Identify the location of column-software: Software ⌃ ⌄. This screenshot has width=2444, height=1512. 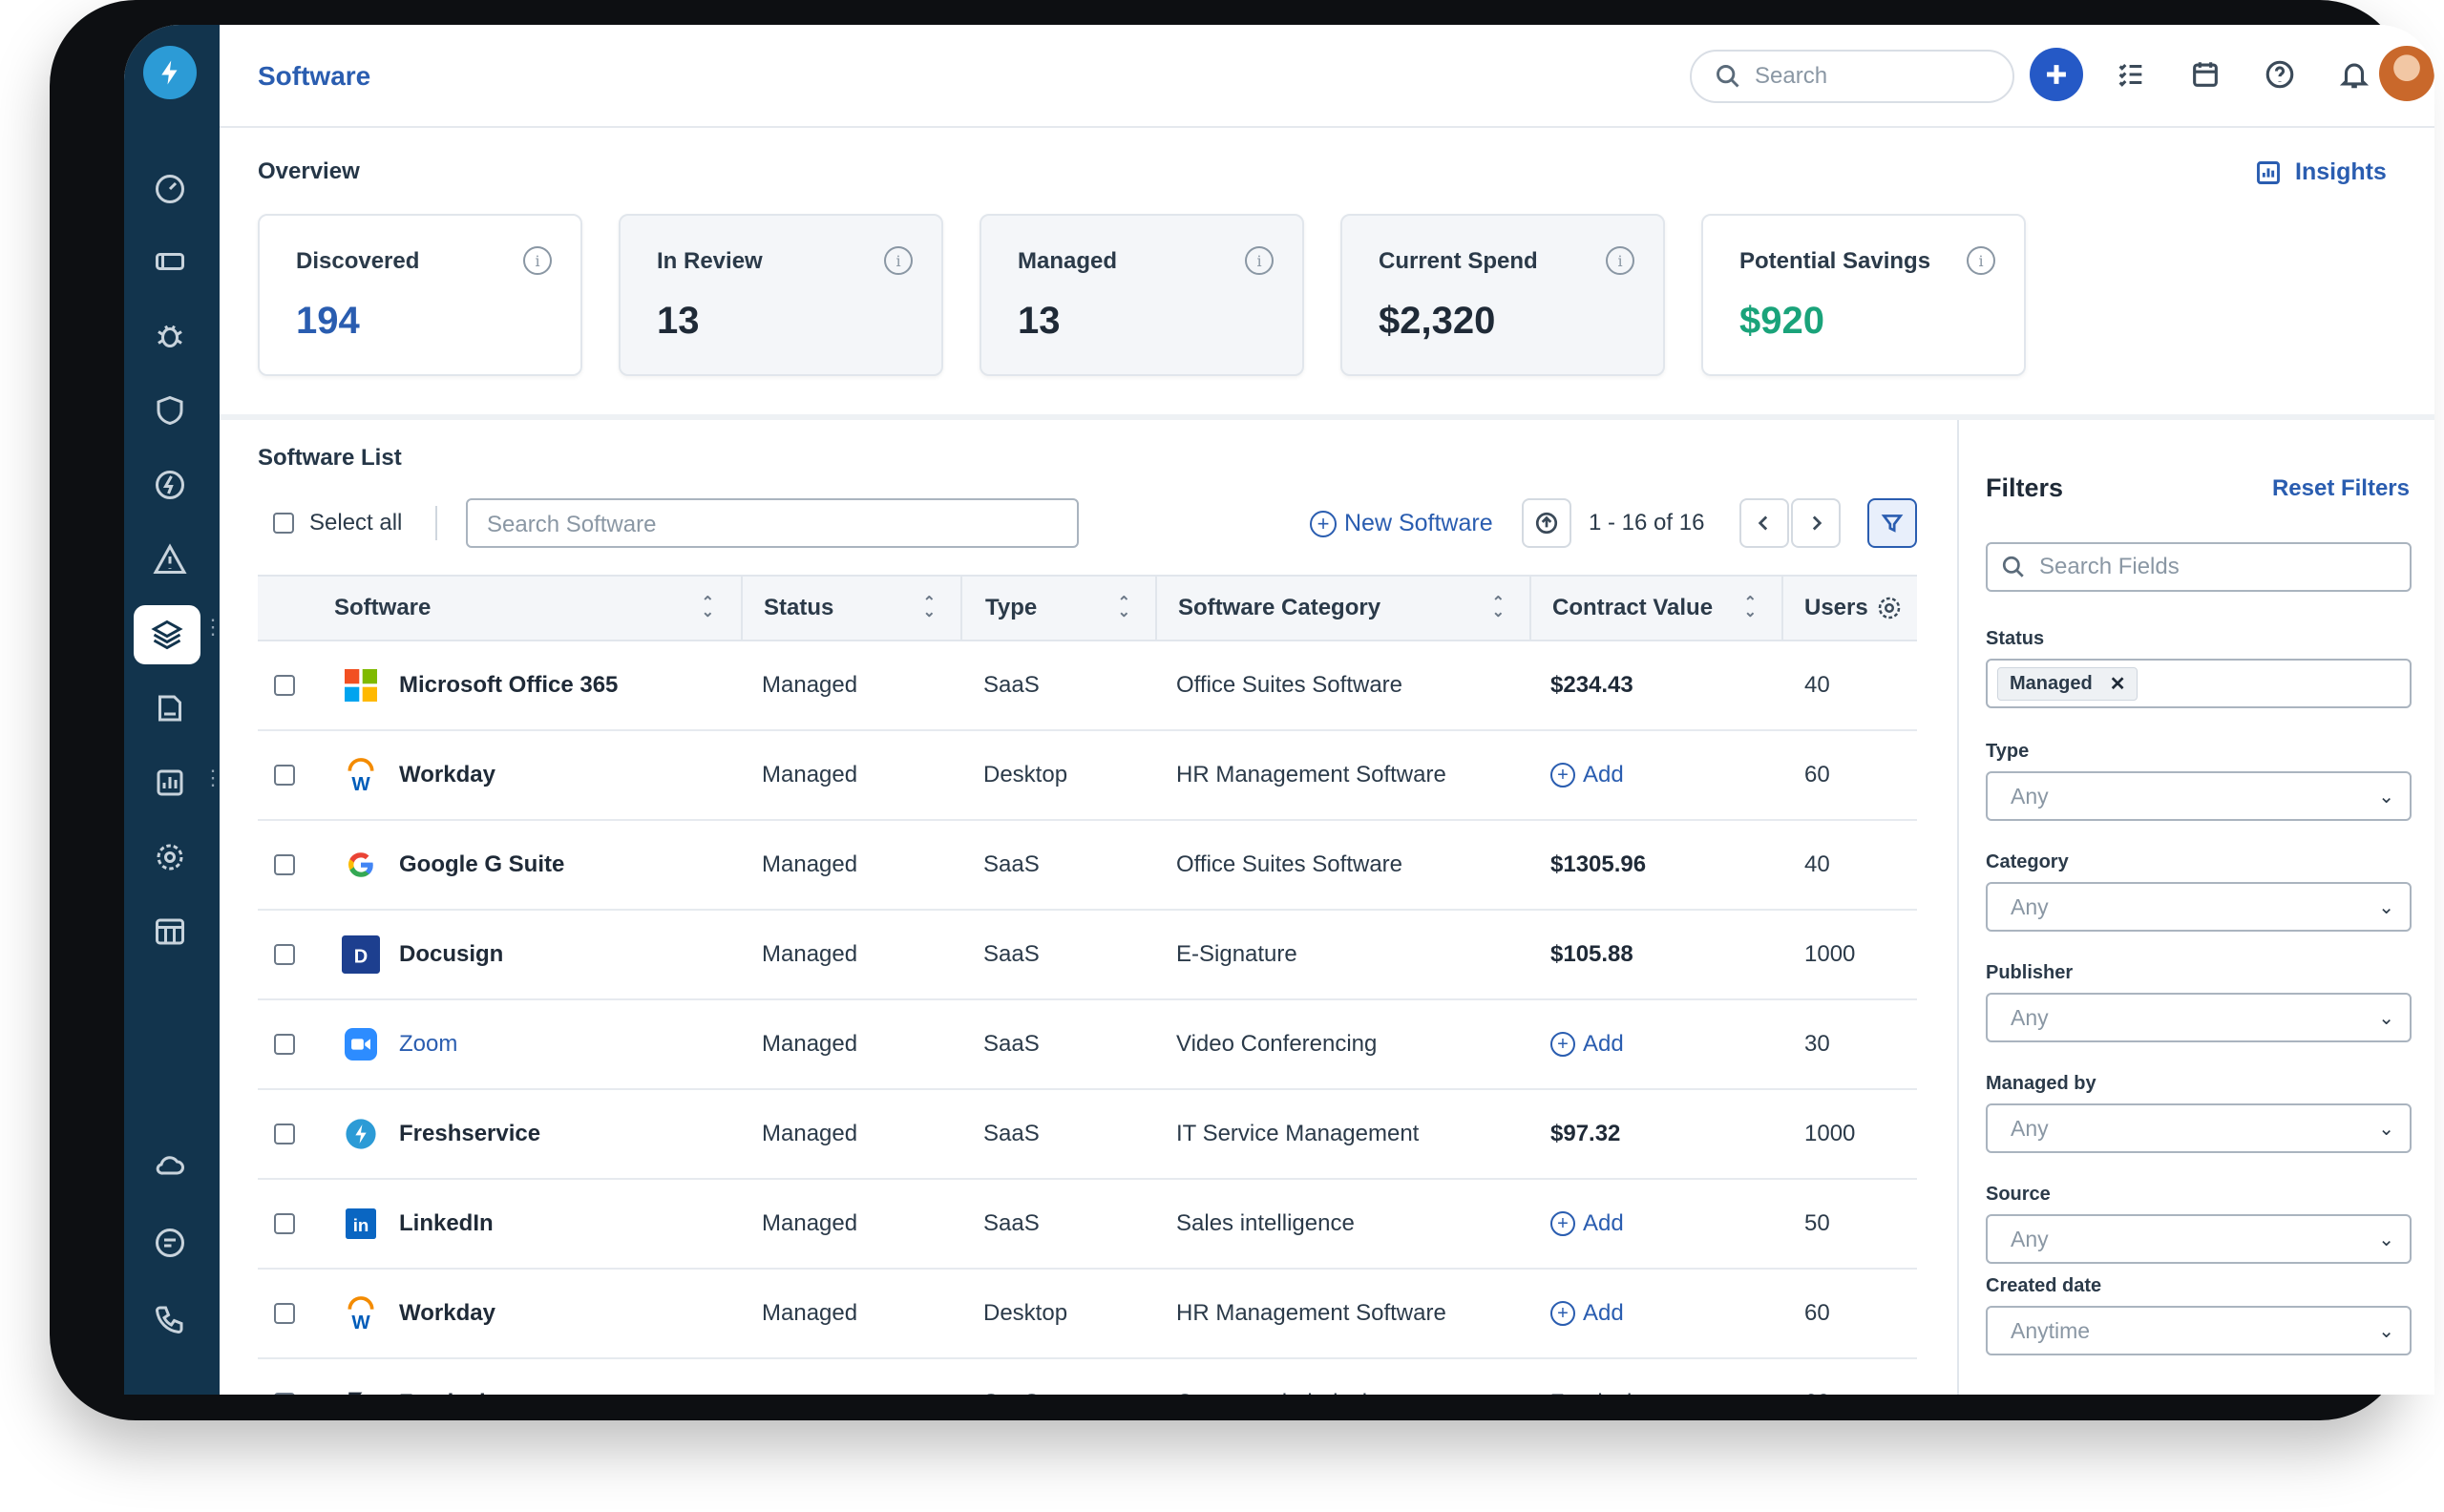
(537, 608).